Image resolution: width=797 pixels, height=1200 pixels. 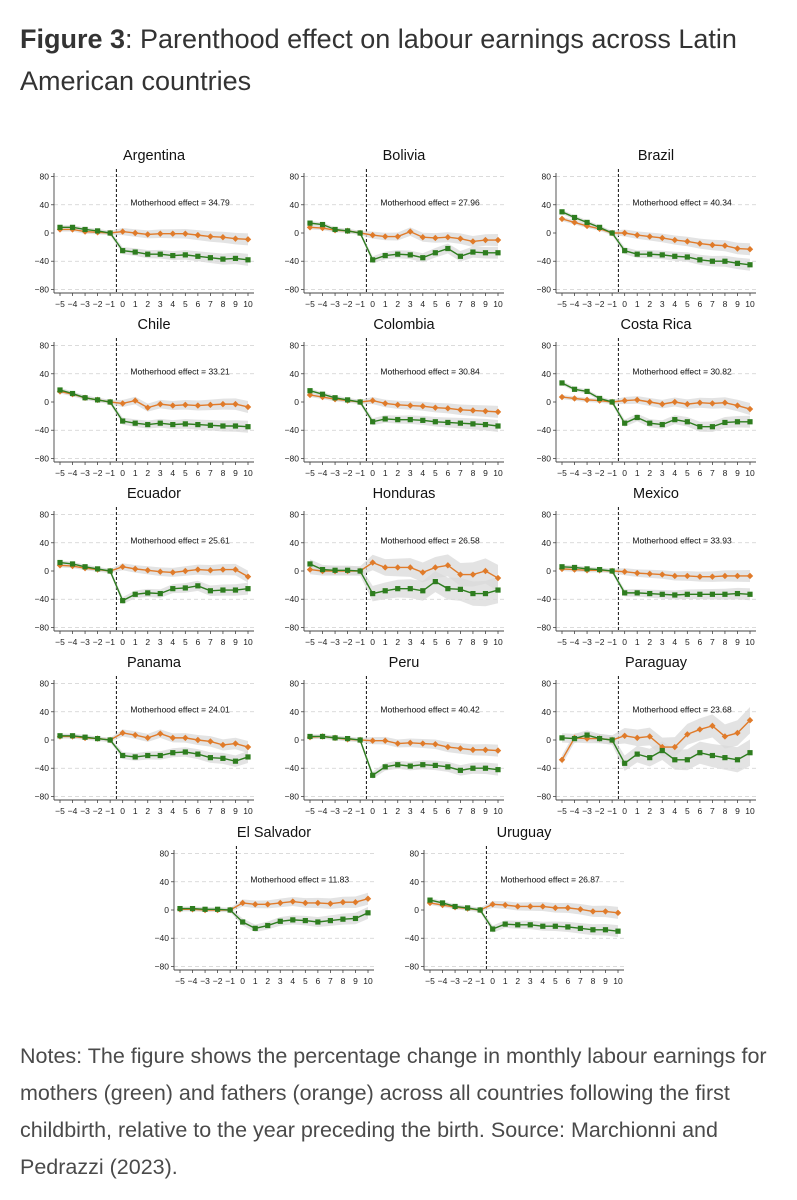 I want to click on y-tick-label: 0, so click(x=296, y=740).